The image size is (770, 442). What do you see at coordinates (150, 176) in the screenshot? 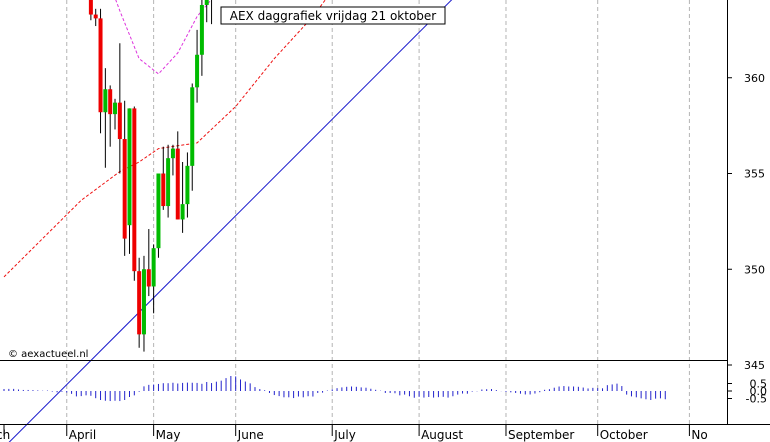
I see `candlestick-series` at bounding box center [150, 176].